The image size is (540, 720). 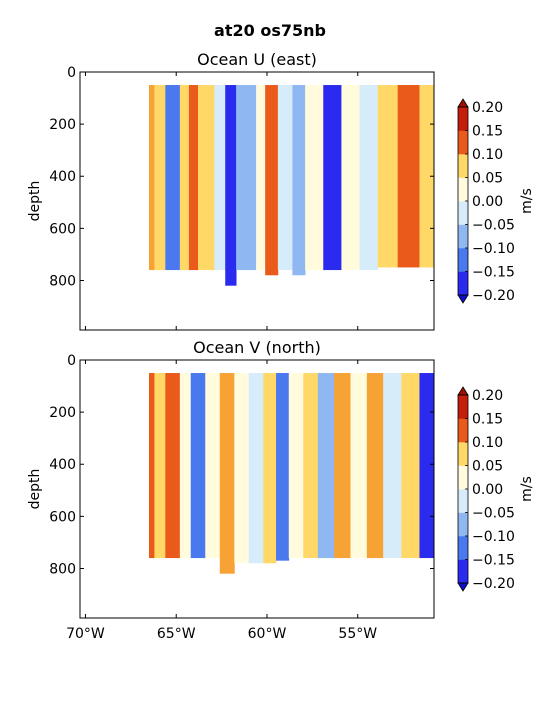 I want to click on x-tick-label: 65°W, so click(x=176, y=634).